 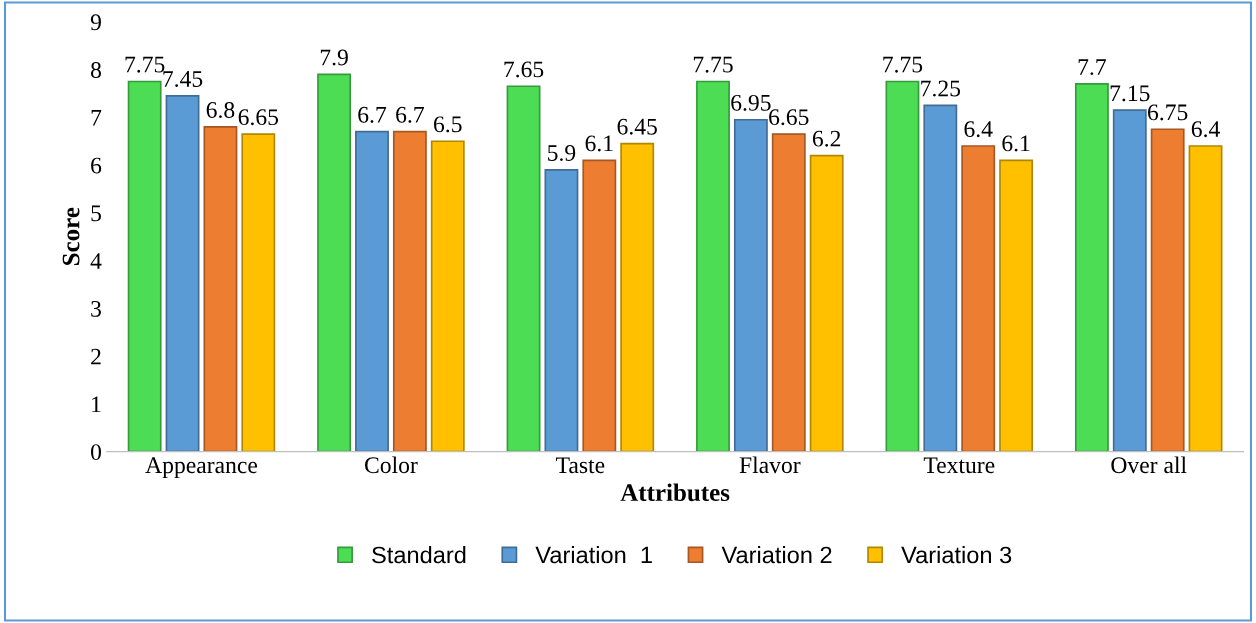 What do you see at coordinates (334, 57) in the screenshot?
I see `data-label: 7.9` at bounding box center [334, 57].